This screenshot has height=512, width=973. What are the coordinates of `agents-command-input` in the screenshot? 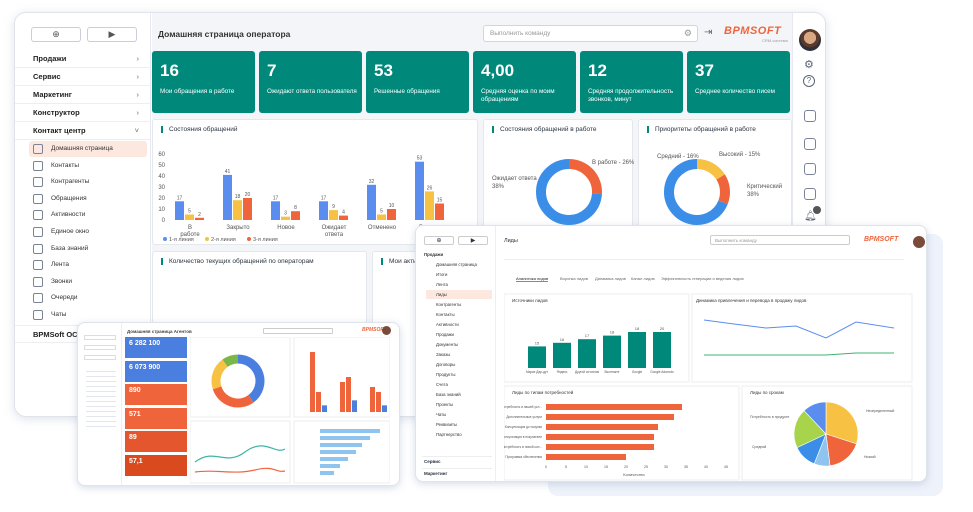 It's located at (298, 331).